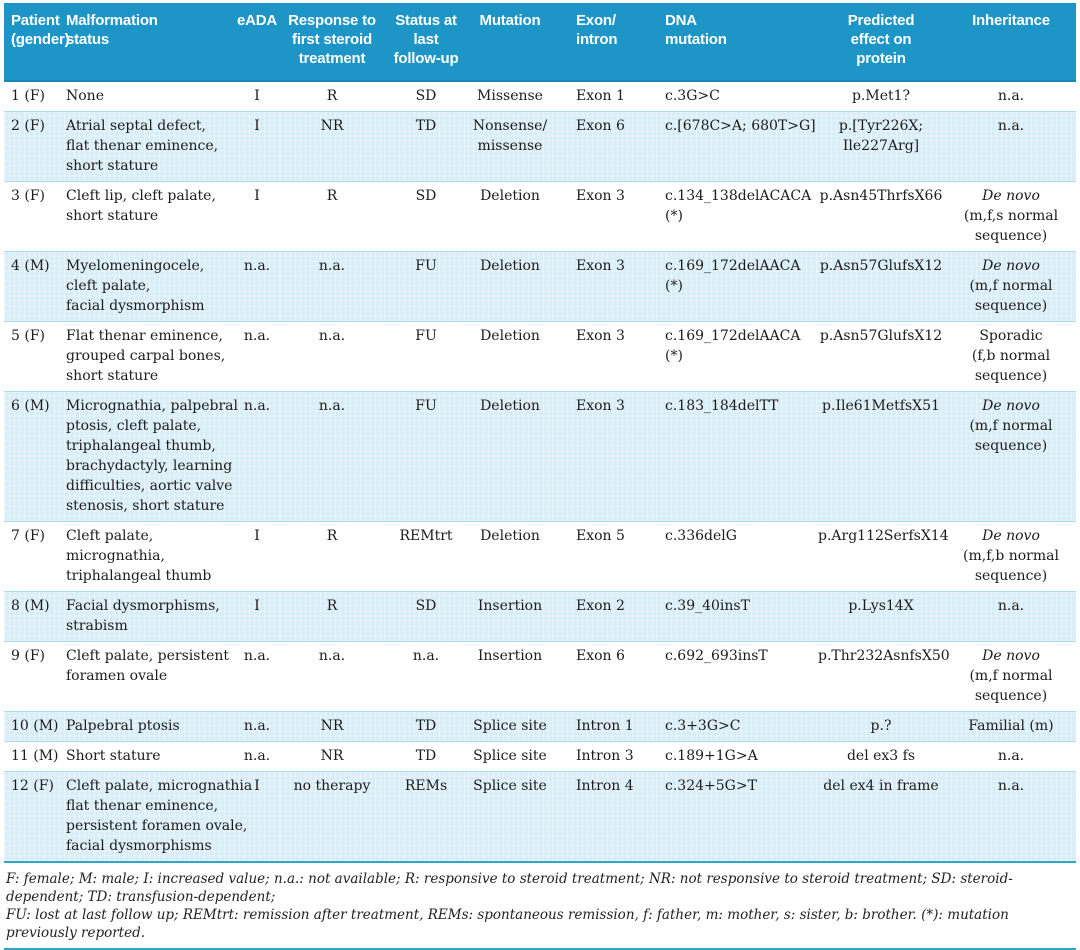  What do you see at coordinates (881, 456) in the screenshot?
I see `cell-protein: p.Ile61MetfsX51` at bounding box center [881, 456].